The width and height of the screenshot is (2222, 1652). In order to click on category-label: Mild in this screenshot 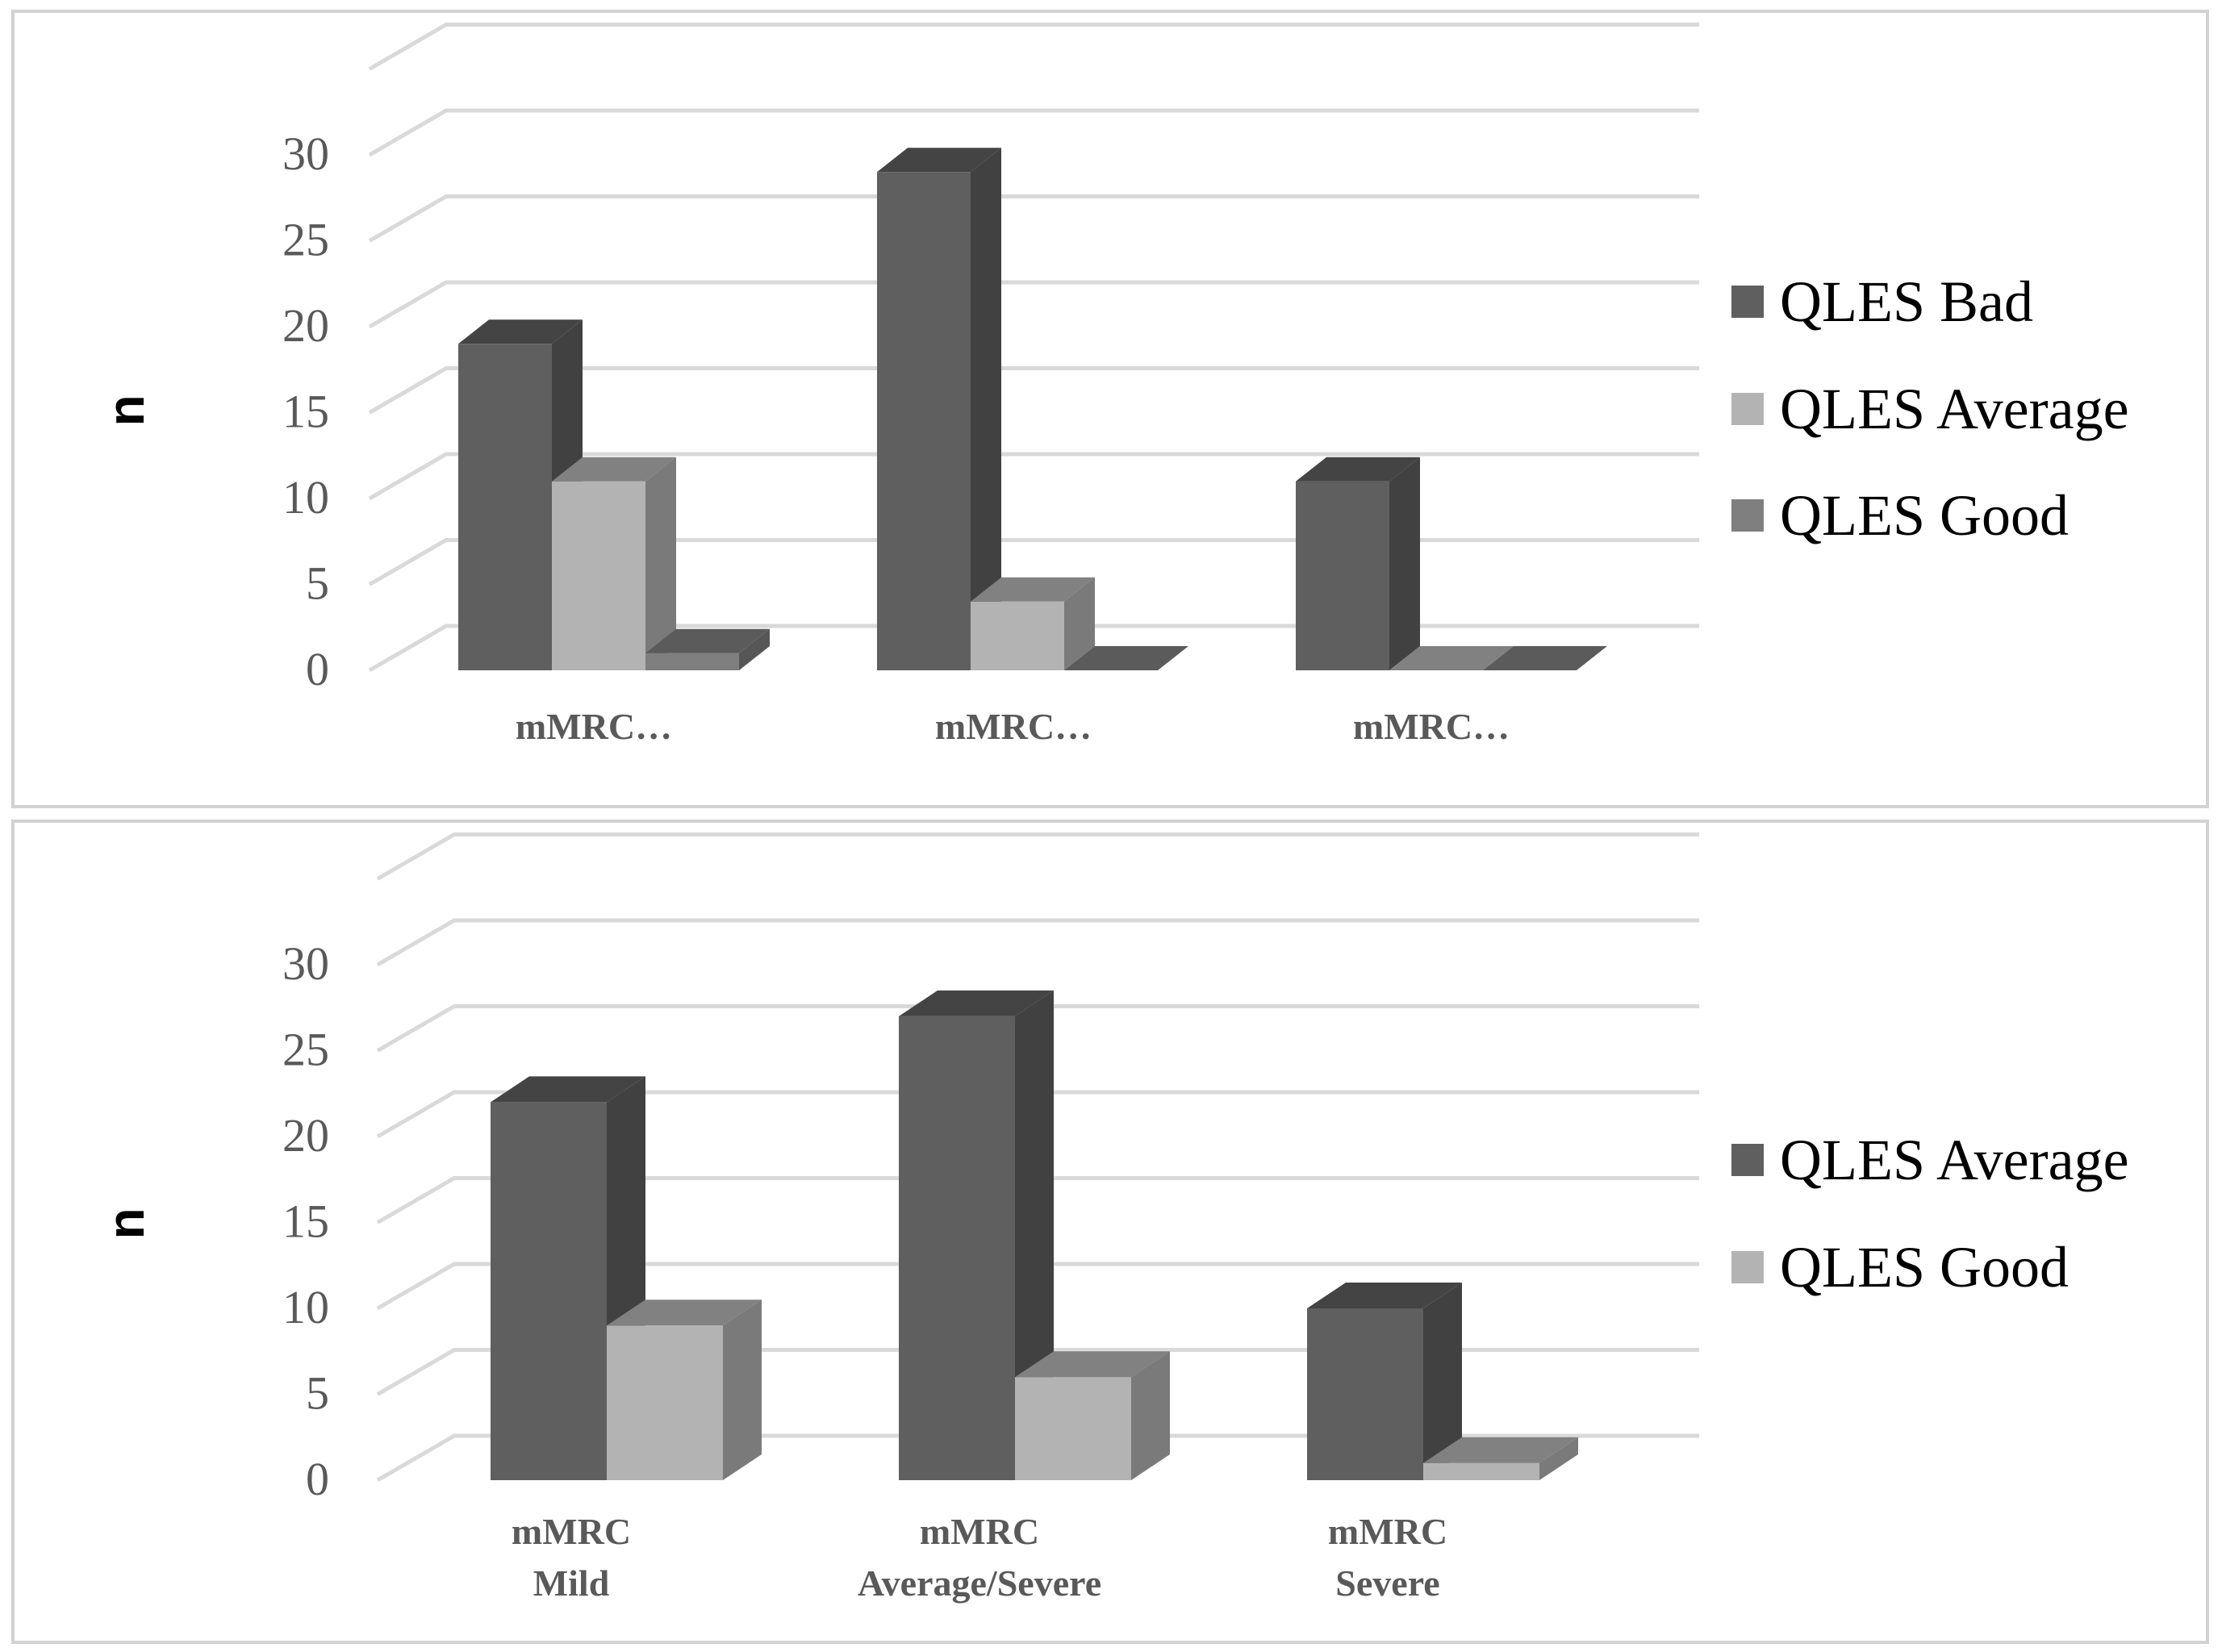, I will do `click(571, 1583)`.